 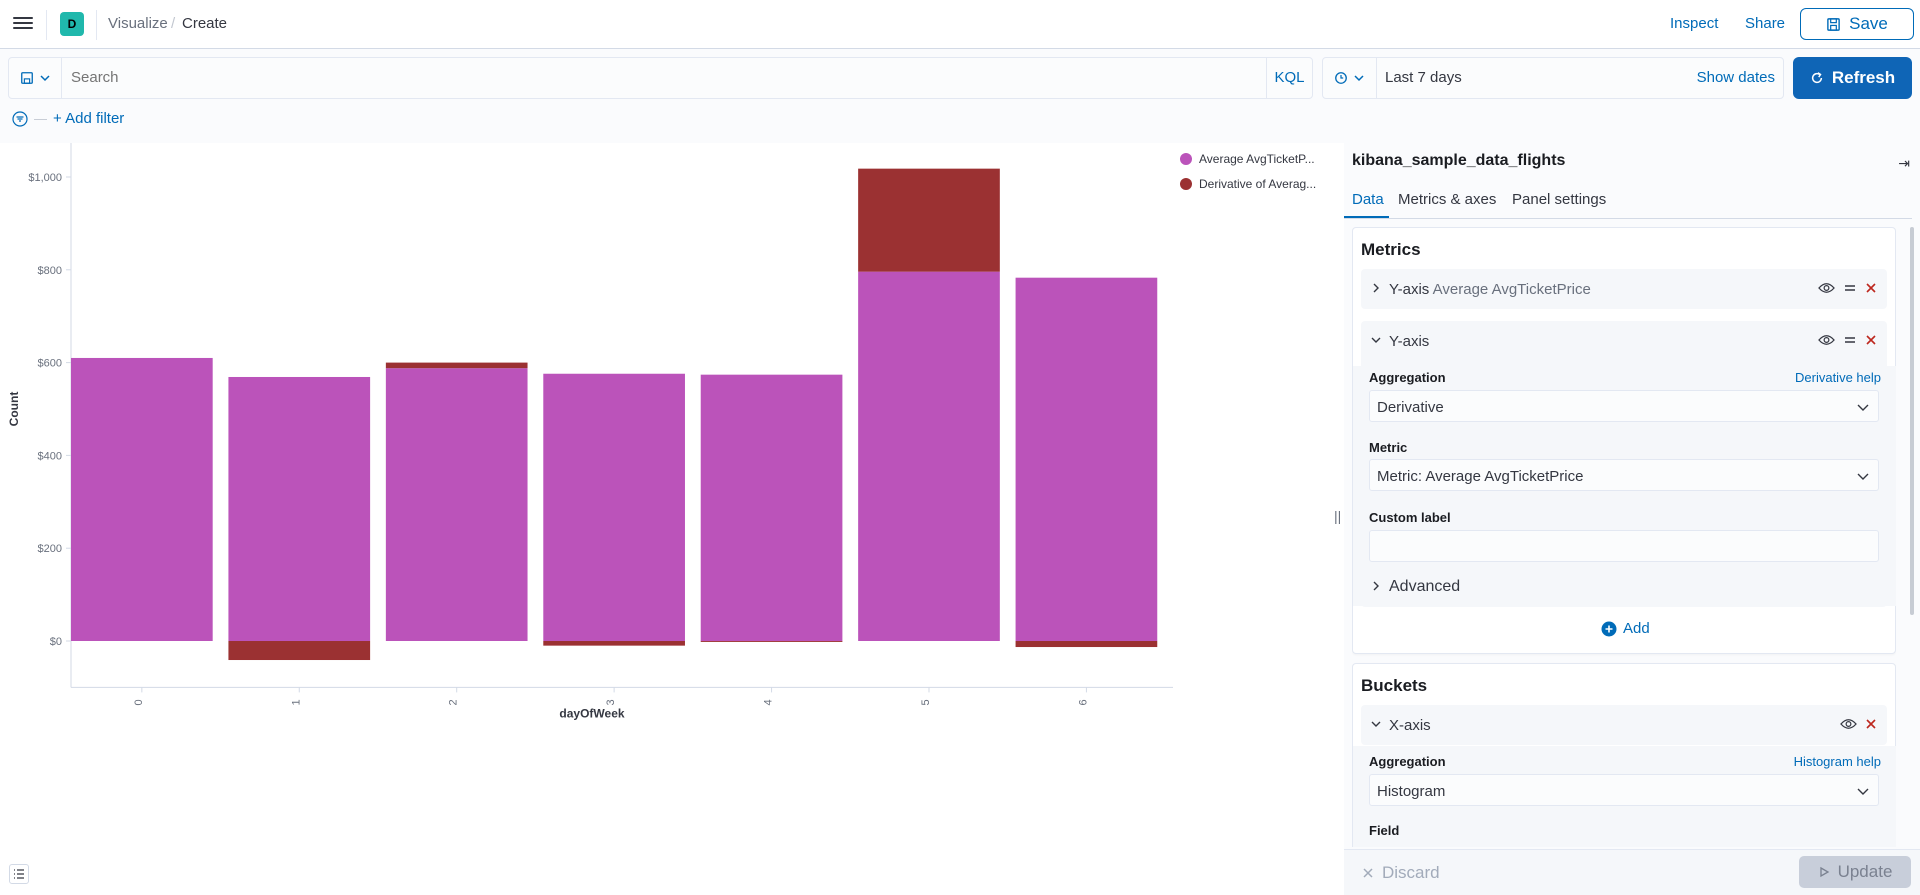 I want to click on x-axis-title: dayOfWeek, so click(x=591, y=713).